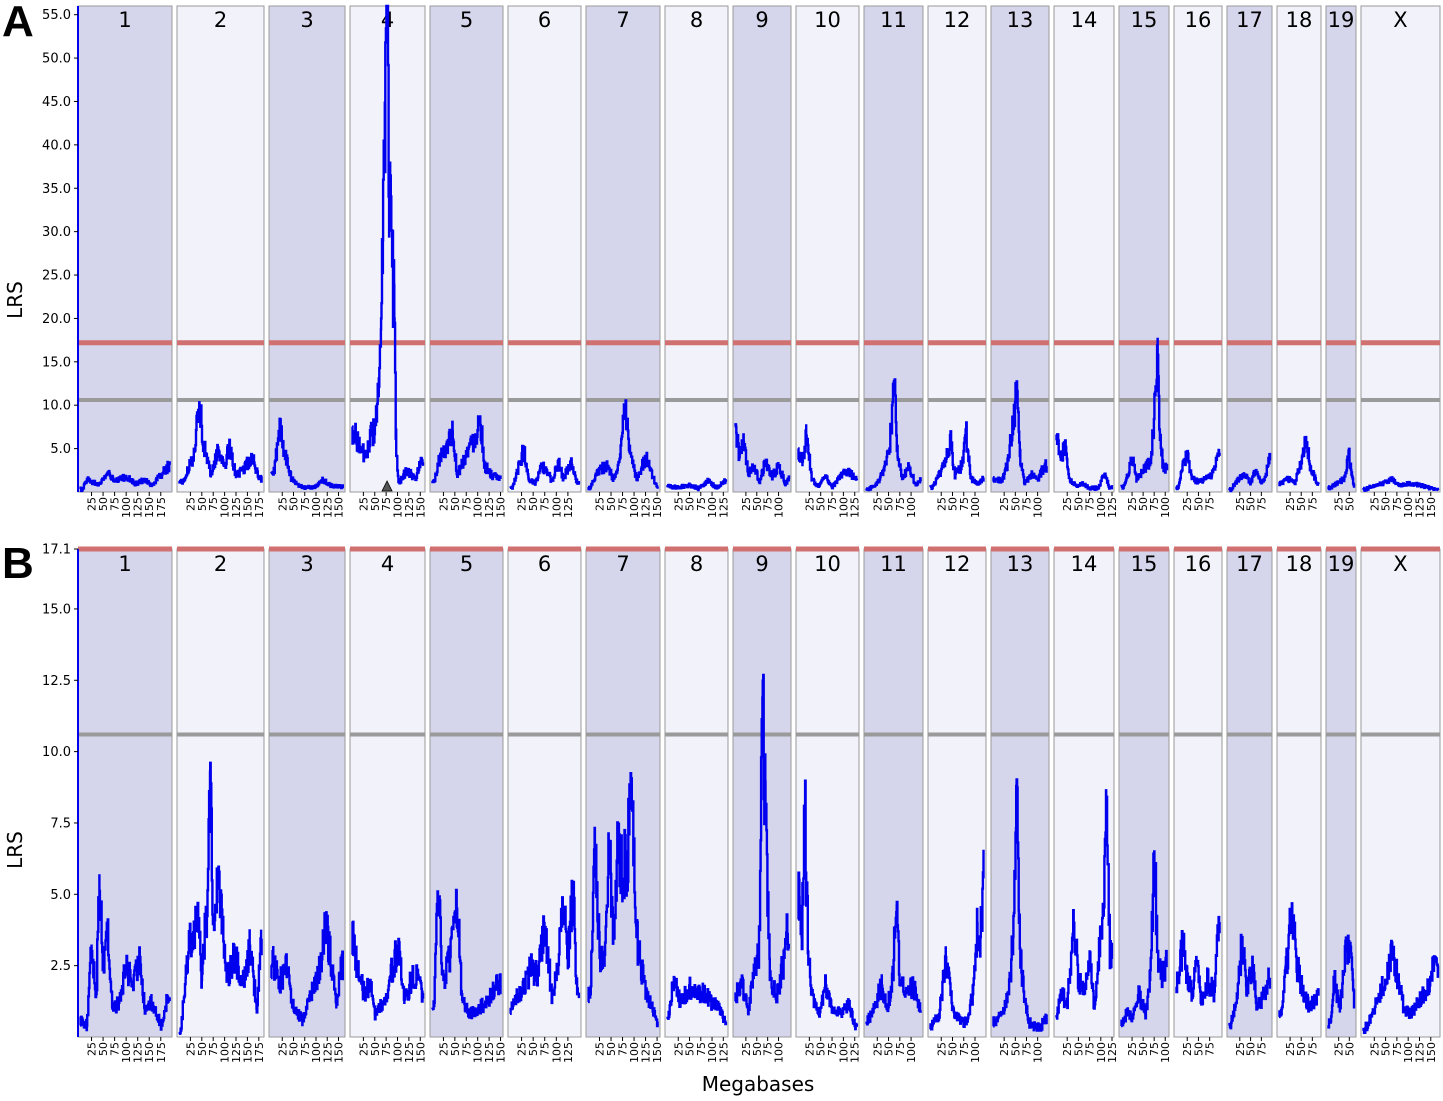 The height and width of the screenshot is (1101, 1443). I want to click on chromosome-label: 1, so click(124, 564).